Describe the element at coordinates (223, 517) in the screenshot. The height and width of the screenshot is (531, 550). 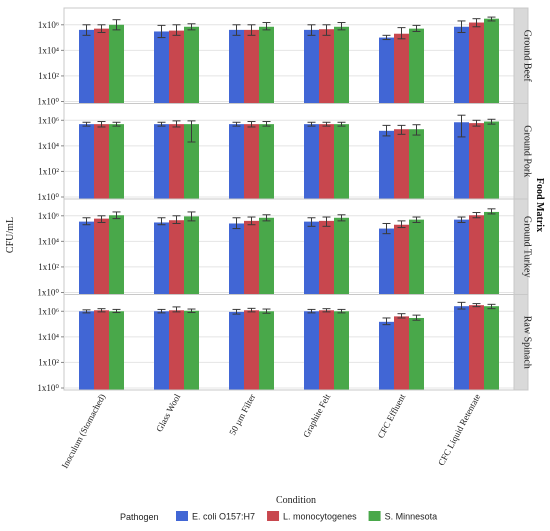
I see `legend-entry: E. coli O157:H7` at that location.